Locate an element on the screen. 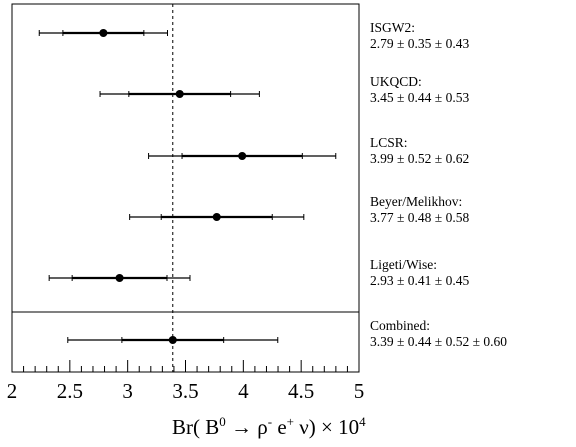  entry-combined: Combined: 3.39 ± 0.44 ± 0.52 ± 0.60 is located at coordinates (438, 334).